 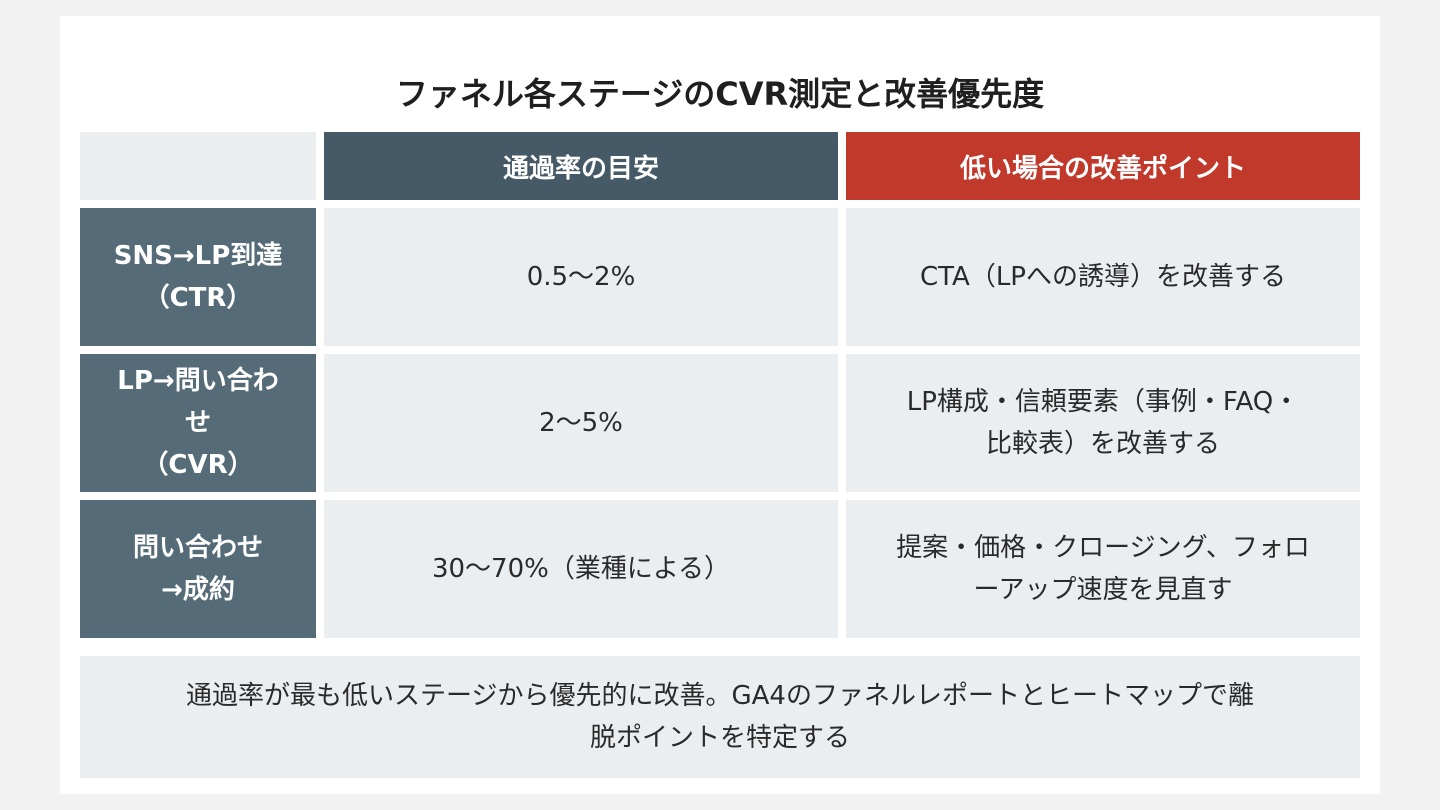 What do you see at coordinates (720, 94) in the screenshot?
I see `page-title: ファネル各ステージのCVR測定と改善優先度` at bounding box center [720, 94].